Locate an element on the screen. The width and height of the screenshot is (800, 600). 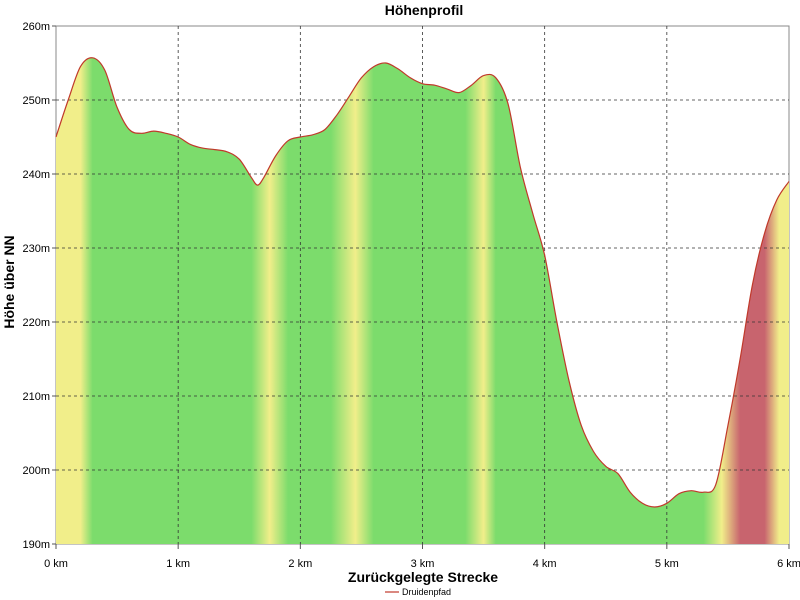
y-tick-label: 260m is located at coordinates (36, 27).